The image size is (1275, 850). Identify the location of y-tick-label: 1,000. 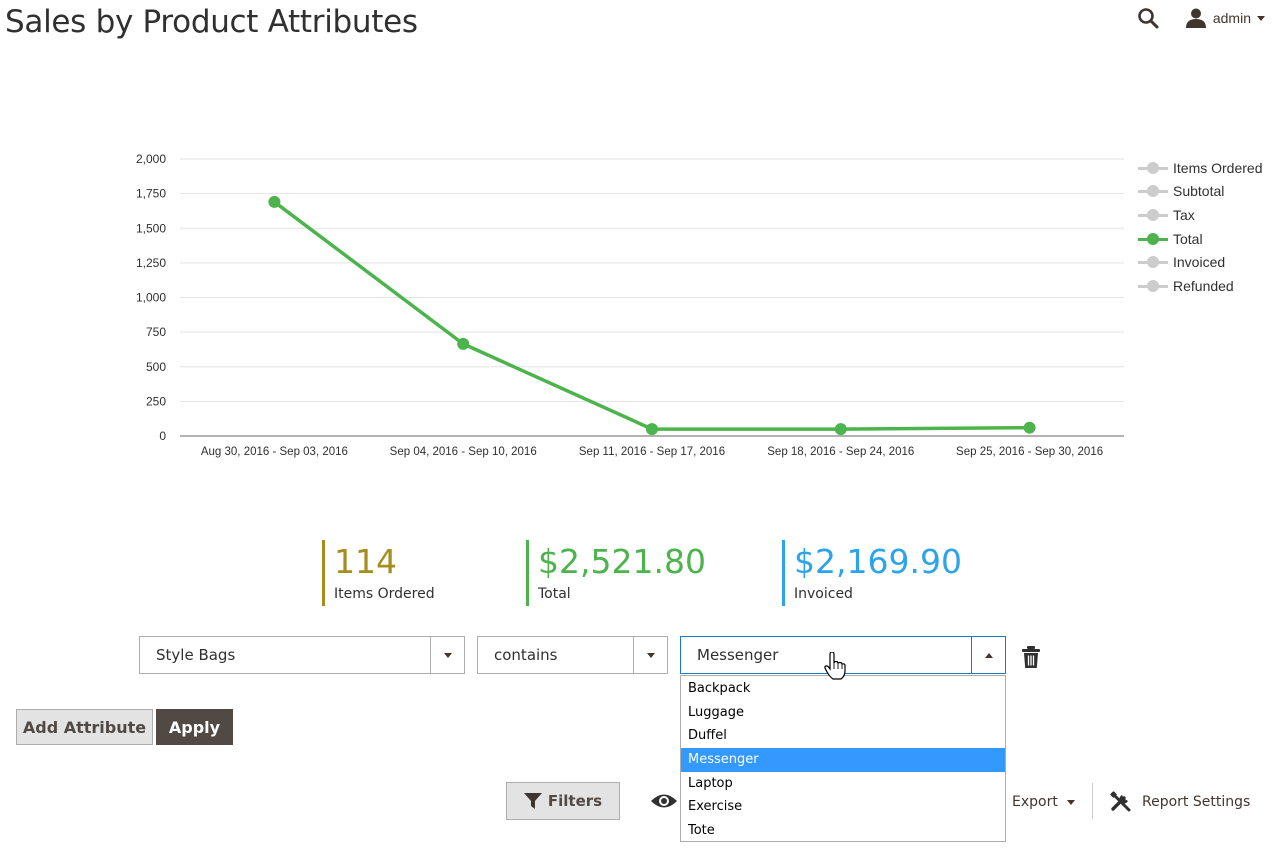
(151, 298).